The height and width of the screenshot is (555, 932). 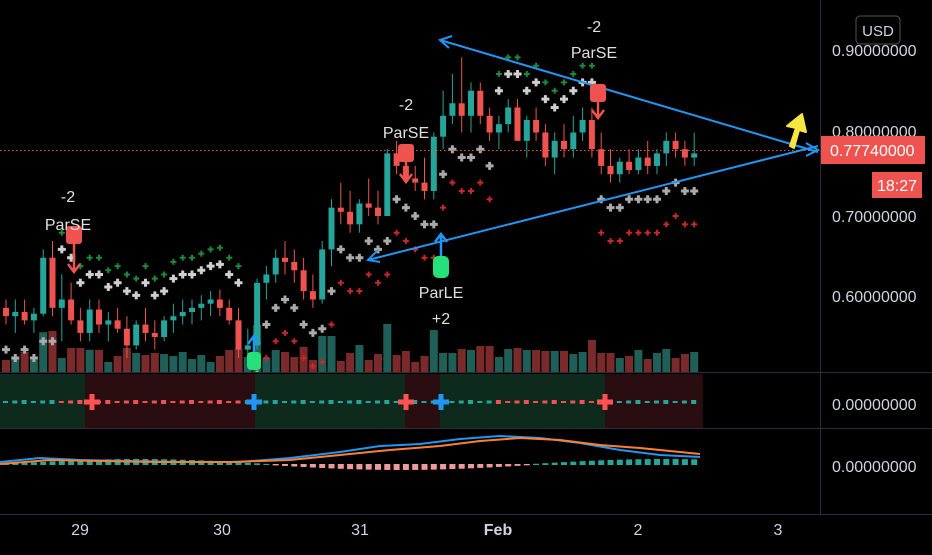 I want to click on upper-trendline, so click(x=629, y=96).